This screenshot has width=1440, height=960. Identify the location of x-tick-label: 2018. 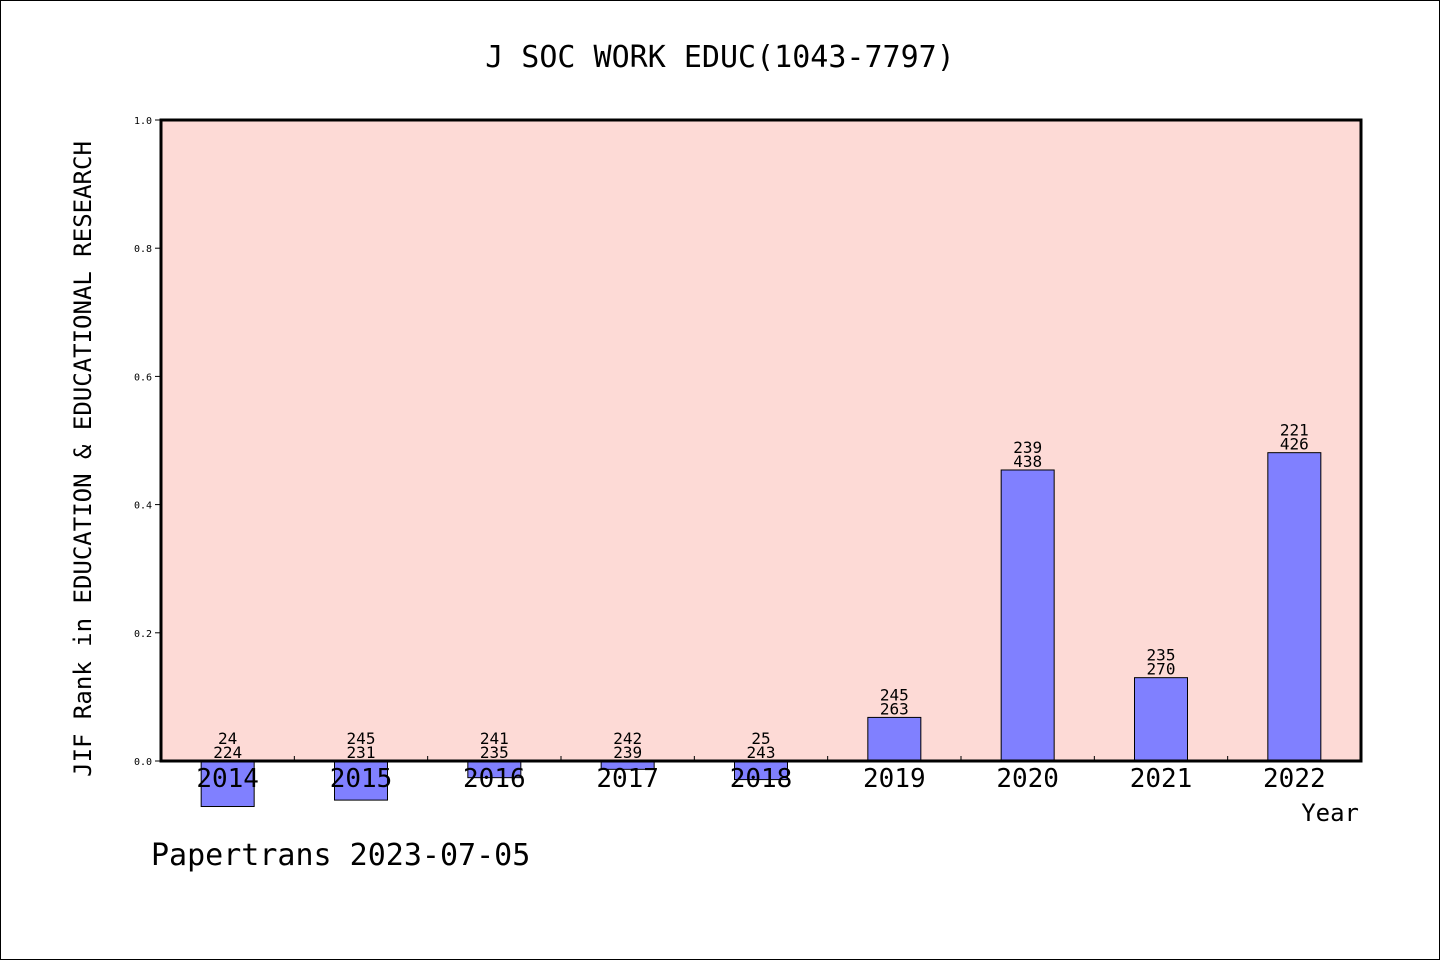
(761, 779).